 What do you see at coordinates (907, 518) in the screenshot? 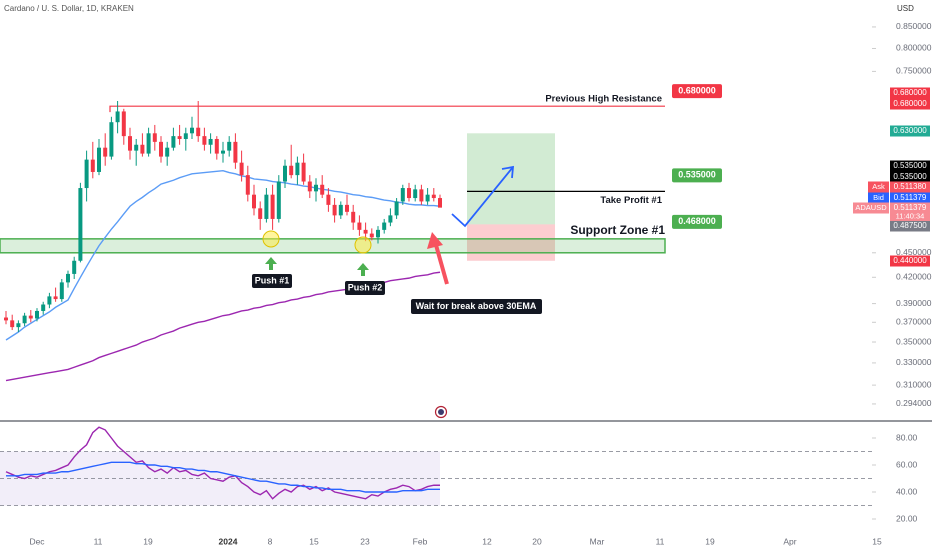
I see `y-tick-label: 20.00` at bounding box center [907, 518].